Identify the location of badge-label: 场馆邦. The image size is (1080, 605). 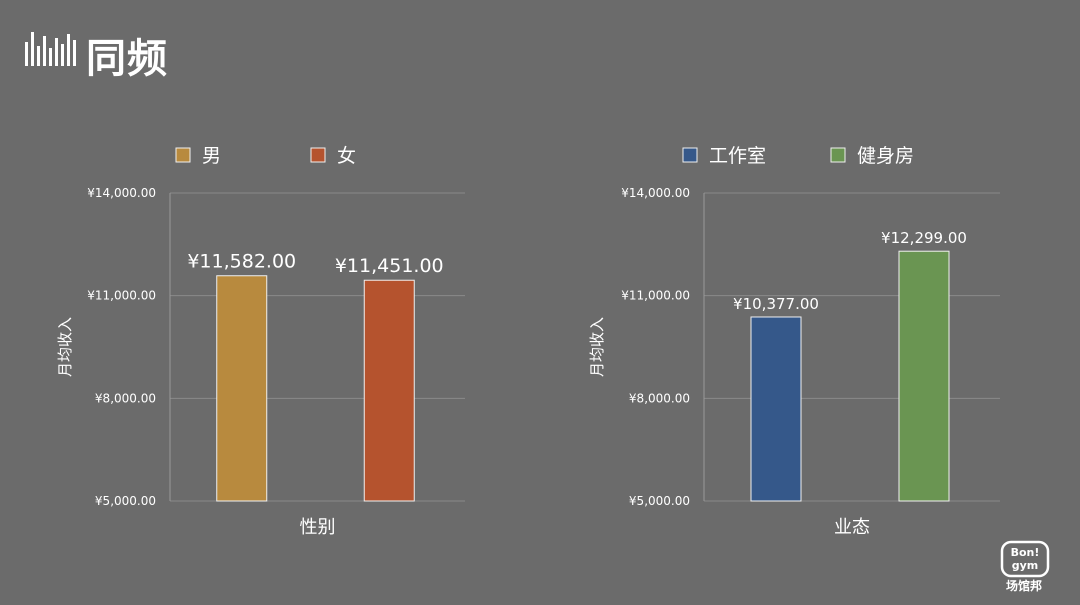
(1024, 586).